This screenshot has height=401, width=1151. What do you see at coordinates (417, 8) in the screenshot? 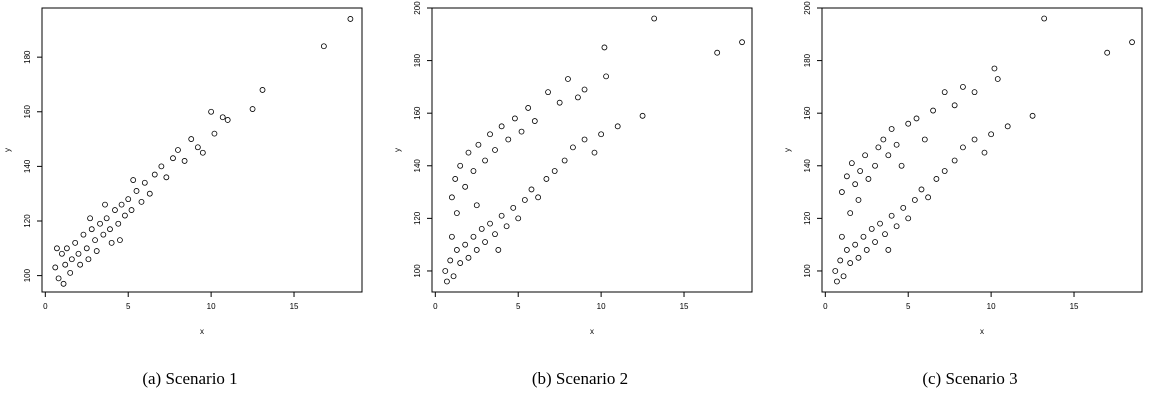
I see `y-tick-label: 200` at bounding box center [417, 8].